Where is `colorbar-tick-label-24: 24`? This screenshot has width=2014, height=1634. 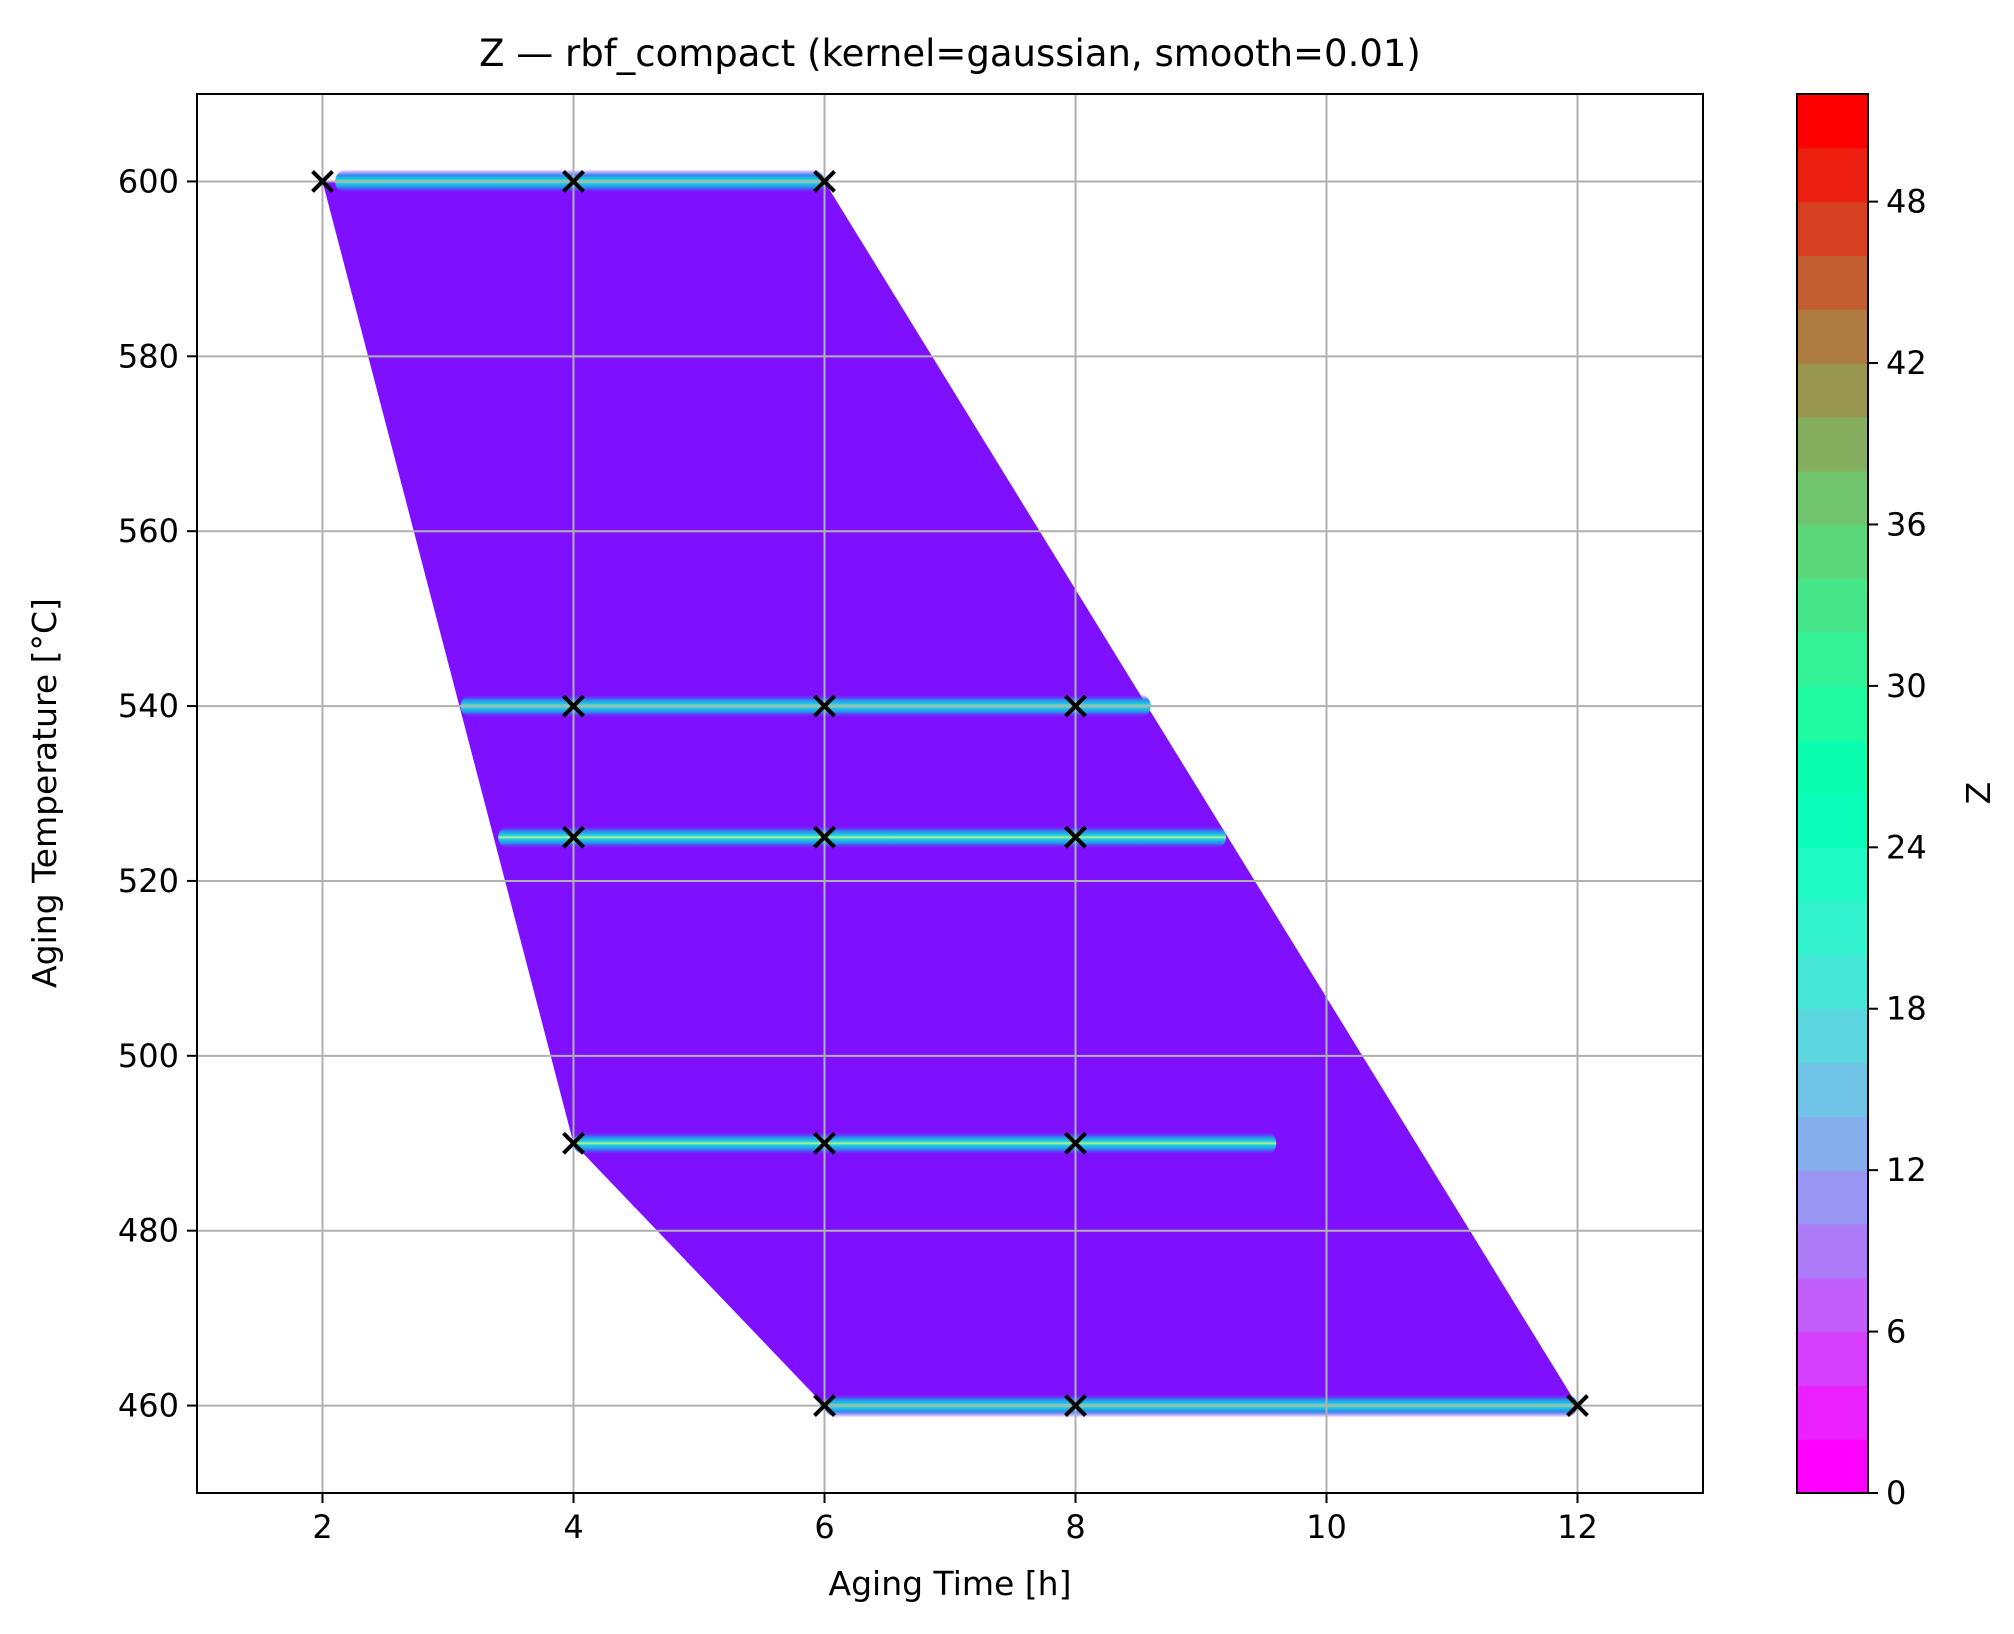
colorbar-tick-label-24: 24 is located at coordinates (1906, 847).